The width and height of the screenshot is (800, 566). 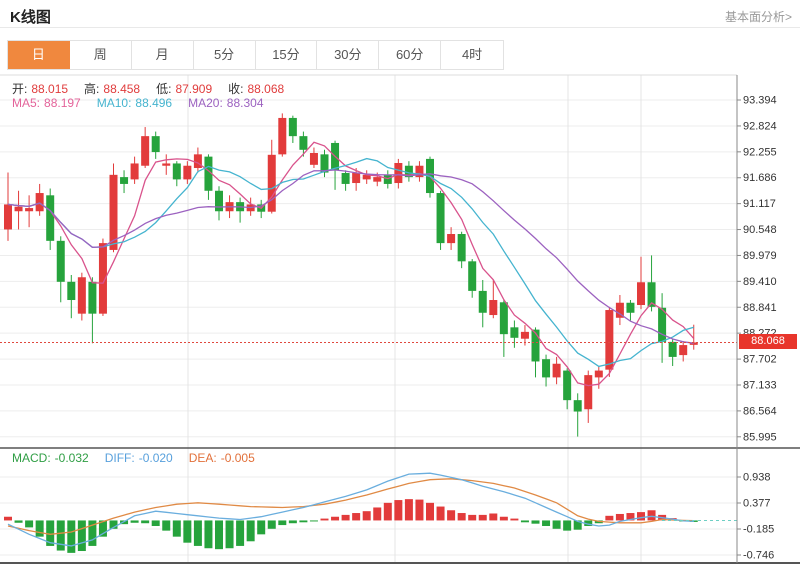 I want to click on tab-5分: 5分, so click(x=224, y=55).